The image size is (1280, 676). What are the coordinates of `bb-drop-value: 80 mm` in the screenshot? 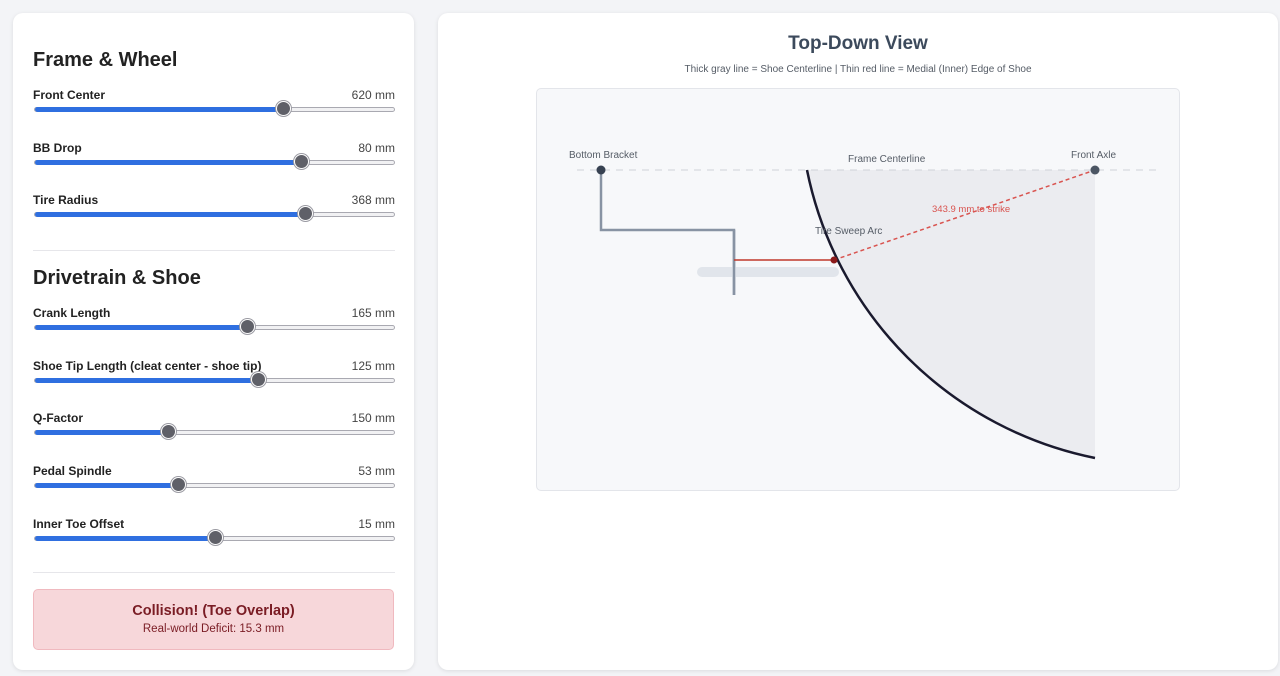 It's located at (376, 148).